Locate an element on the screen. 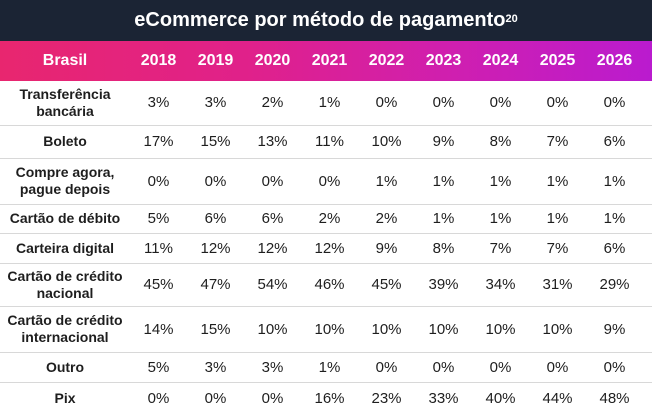  table-cell: 14% is located at coordinates (158, 329).